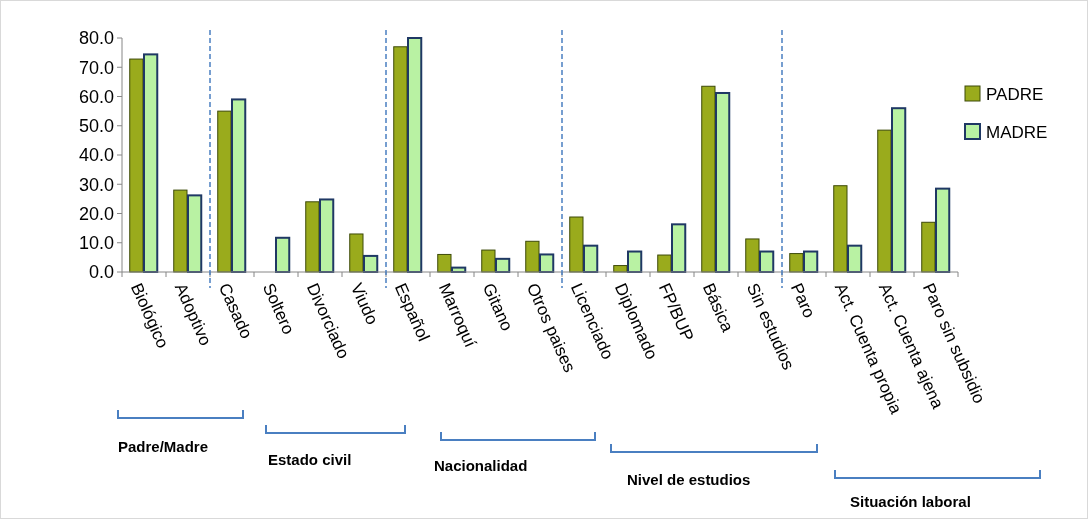 The height and width of the screenshot is (519, 1088). I want to click on y-tick-label: 40.0, so click(96, 155).